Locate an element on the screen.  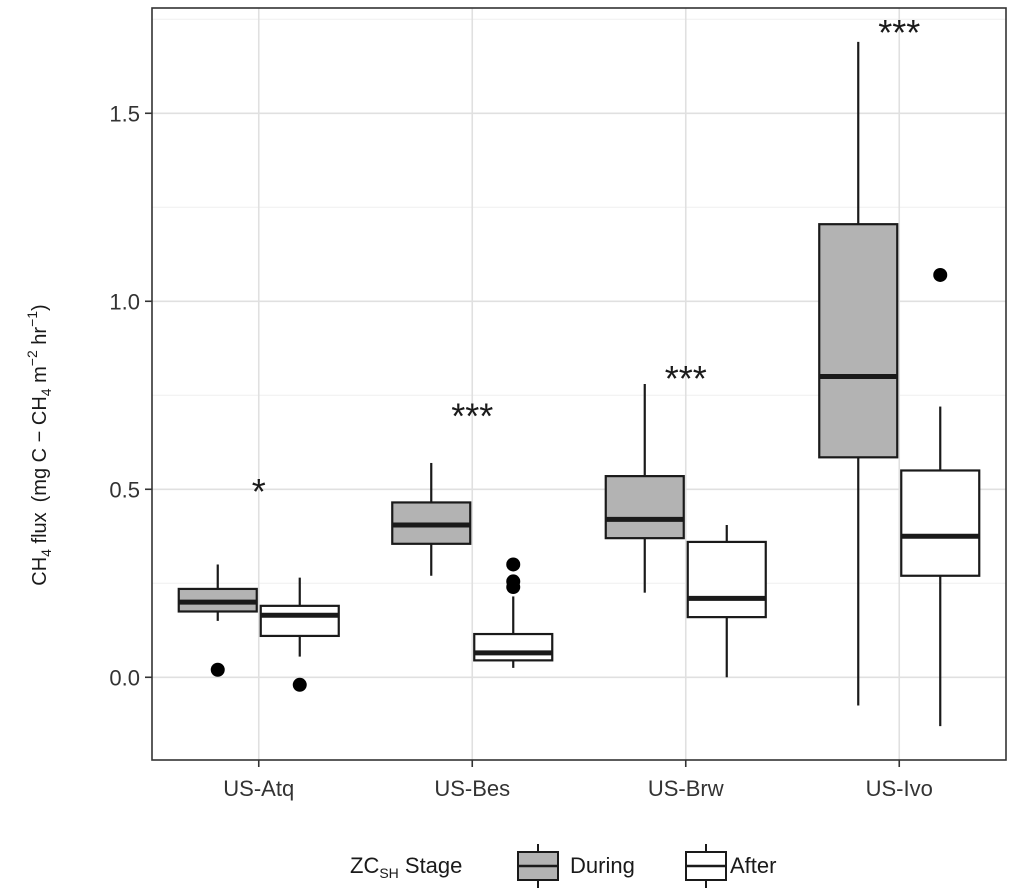
box-after-us-ivo is located at coordinates (940, 497).